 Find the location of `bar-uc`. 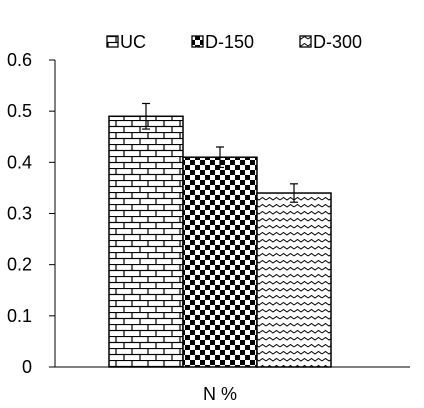

bar-uc is located at coordinates (146, 241).